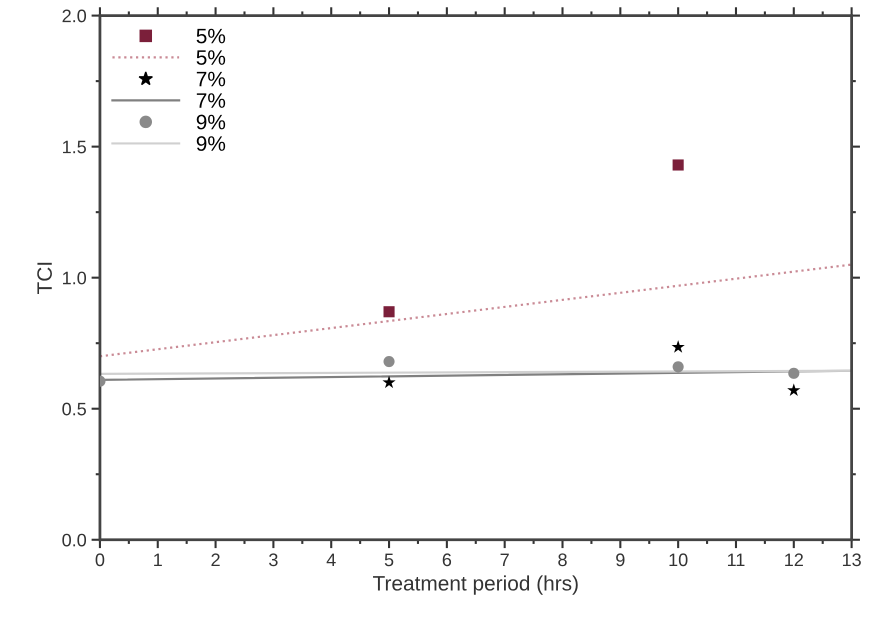  Describe the element at coordinates (620, 559) in the screenshot. I see `x-tick-label: 9` at that location.